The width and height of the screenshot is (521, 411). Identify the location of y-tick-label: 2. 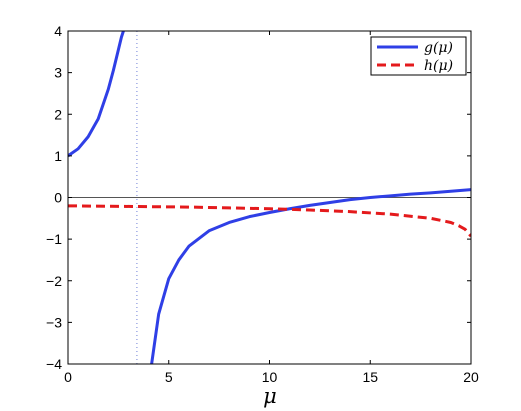
(58, 114).